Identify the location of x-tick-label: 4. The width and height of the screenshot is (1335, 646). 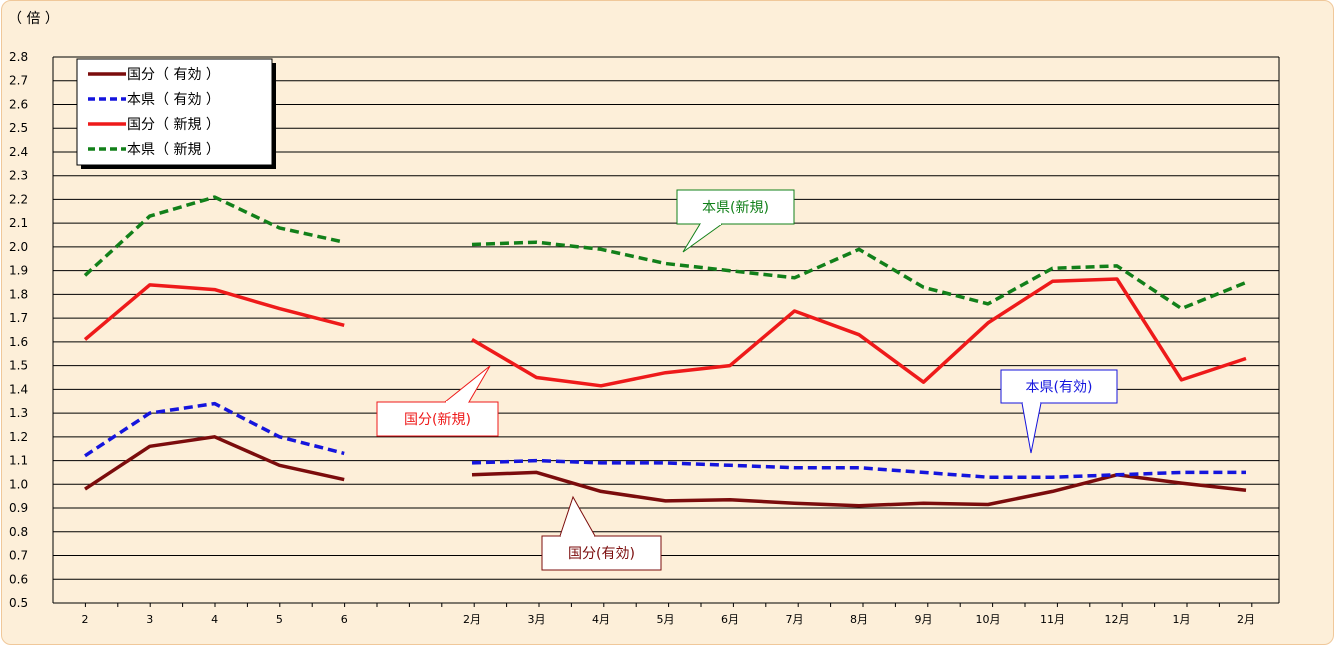
(214, 619).